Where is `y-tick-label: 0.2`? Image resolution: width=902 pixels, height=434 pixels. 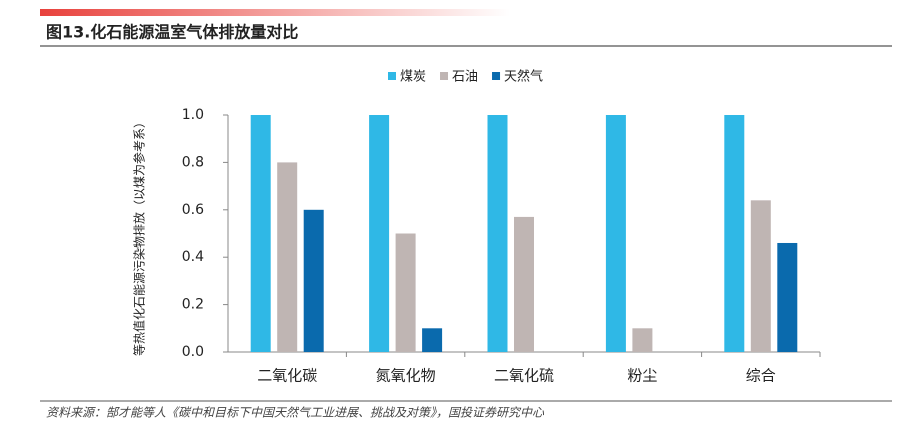
y-tick-label: 0.2 is located at coordinates (193, 305).